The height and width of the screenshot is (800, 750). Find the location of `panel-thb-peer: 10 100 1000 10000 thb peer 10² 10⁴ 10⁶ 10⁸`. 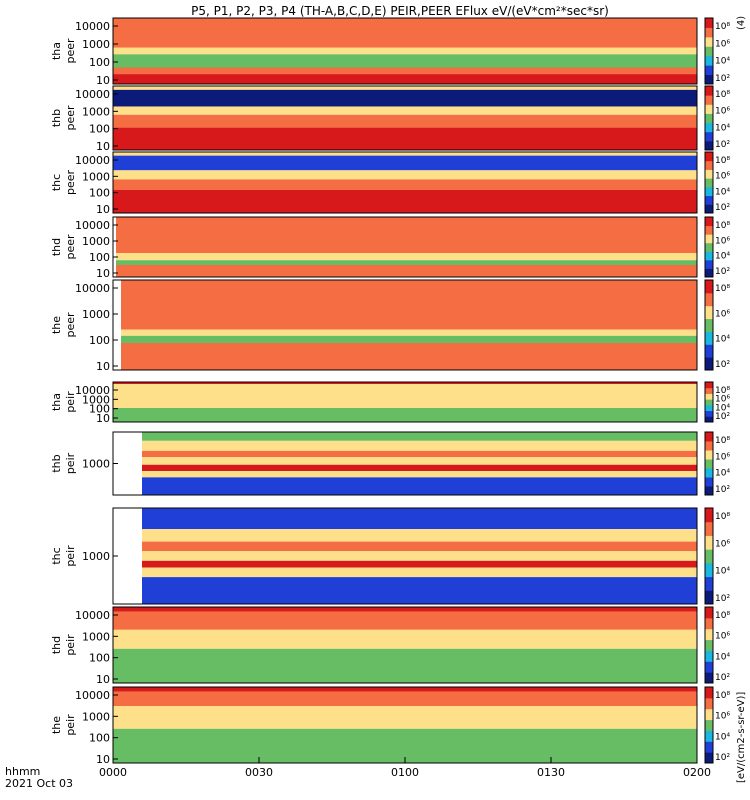

panel-thb-peer: 10 100 1000 10000 thb peer 10² 10⁴ 10⁶ 10⁸ is located at coordinates (390, 119).